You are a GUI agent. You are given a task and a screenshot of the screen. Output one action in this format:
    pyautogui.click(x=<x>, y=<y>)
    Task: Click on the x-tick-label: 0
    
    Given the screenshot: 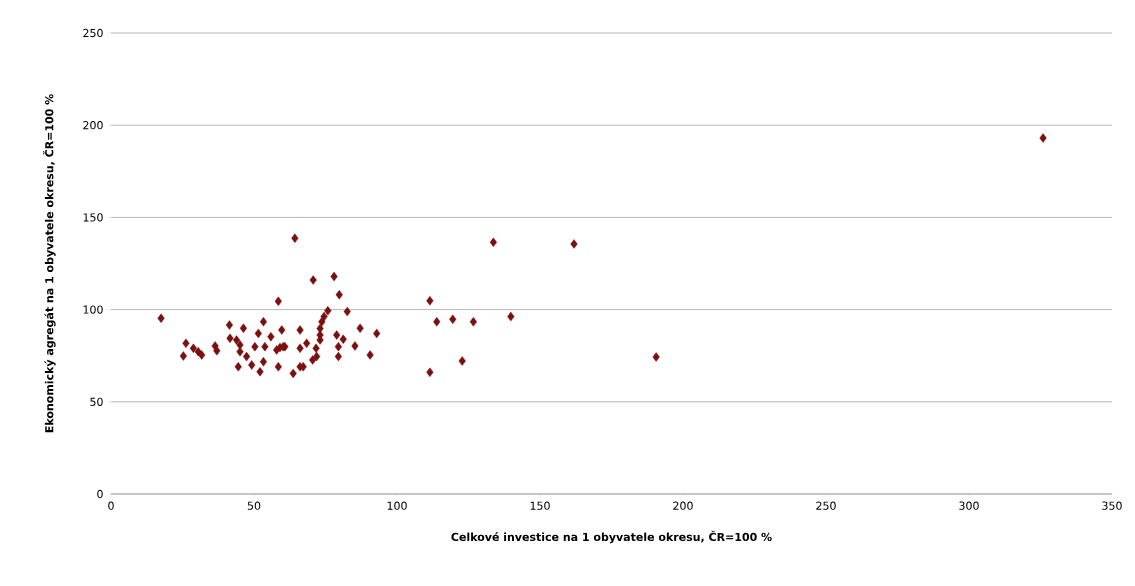 What is the action you would take?
    pyautogui.click(x=111, y=505)
    